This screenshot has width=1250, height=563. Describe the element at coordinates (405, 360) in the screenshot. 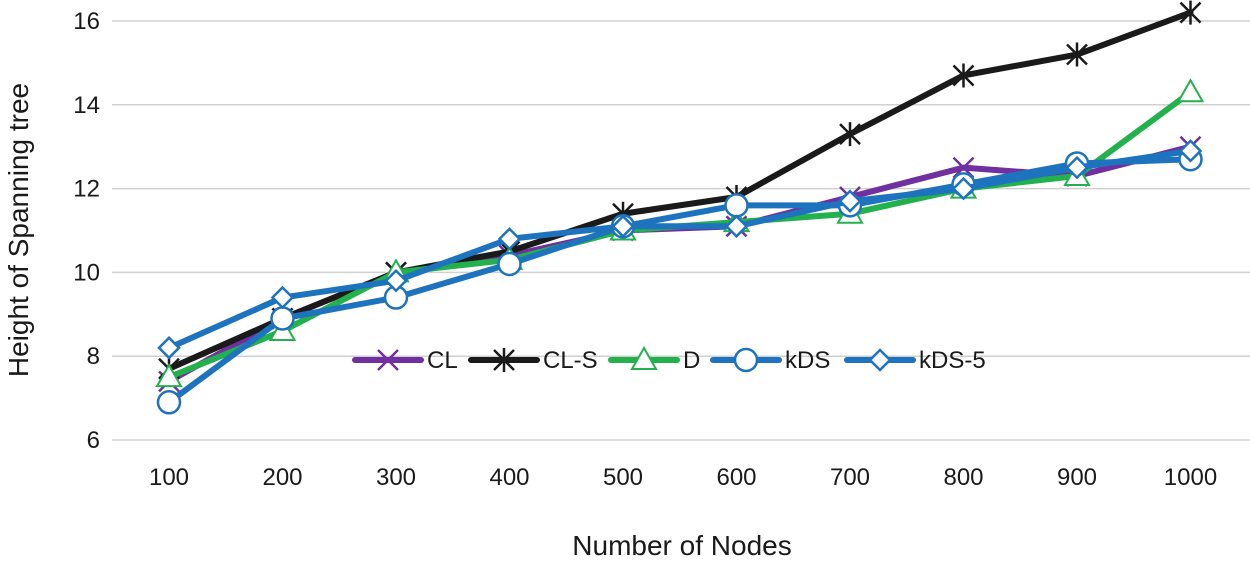

I see `legend-item-cl: CL` at that location.